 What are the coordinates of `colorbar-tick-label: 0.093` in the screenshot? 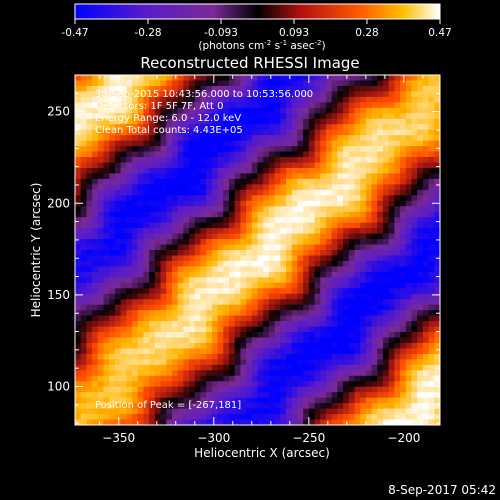 It's located at (294, 33).